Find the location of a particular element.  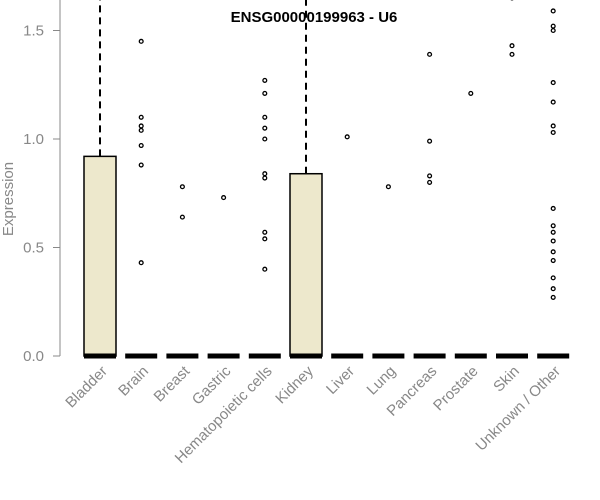

x-tick-label: Bladder is located at coordinates (86, 387).